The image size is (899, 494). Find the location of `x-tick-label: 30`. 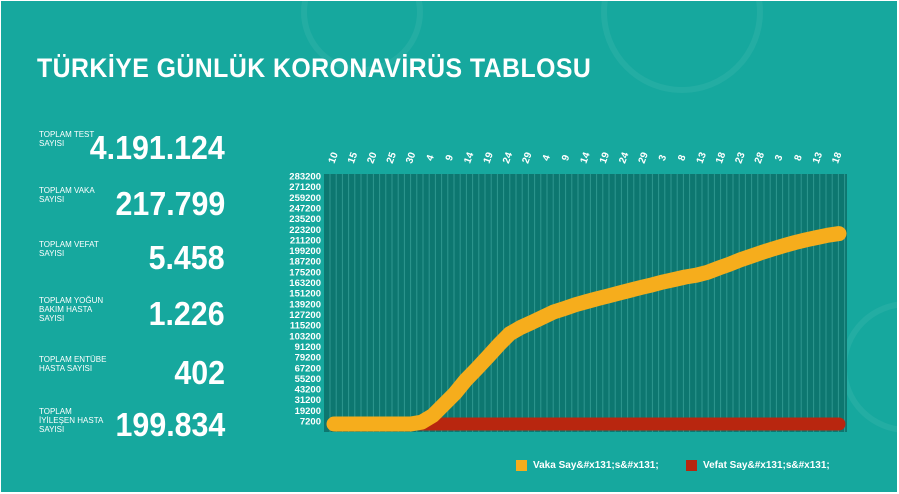

x-tick-label: 30 is located at coordinates (411, 158).